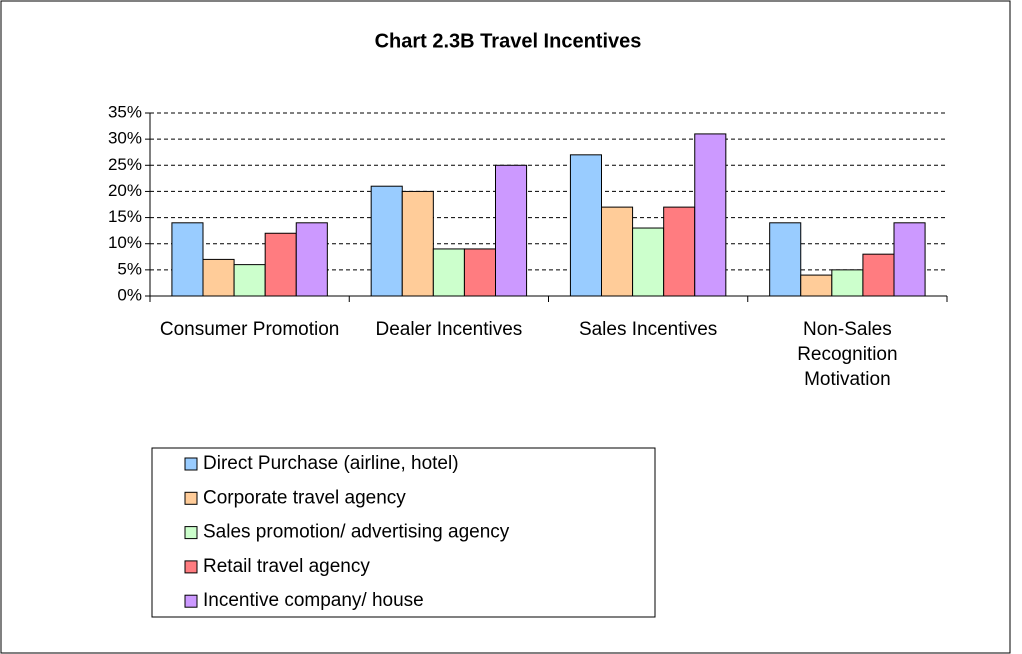 The height and width of the screenshot is (654, 1022). What do you see at coordinates (249, 329) in the screenshot?
I see `x-tick-label: Consumer Promotion` at bounding box center [249, 329].